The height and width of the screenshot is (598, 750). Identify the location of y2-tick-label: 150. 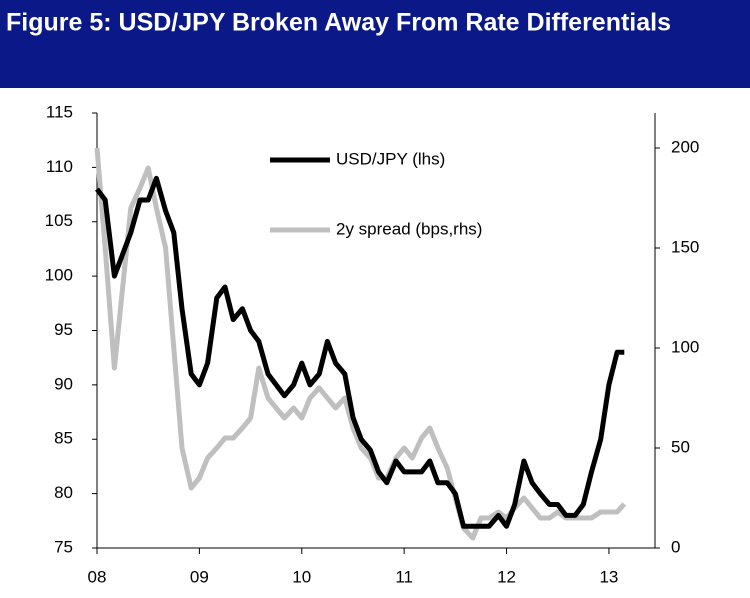
(685, 246).